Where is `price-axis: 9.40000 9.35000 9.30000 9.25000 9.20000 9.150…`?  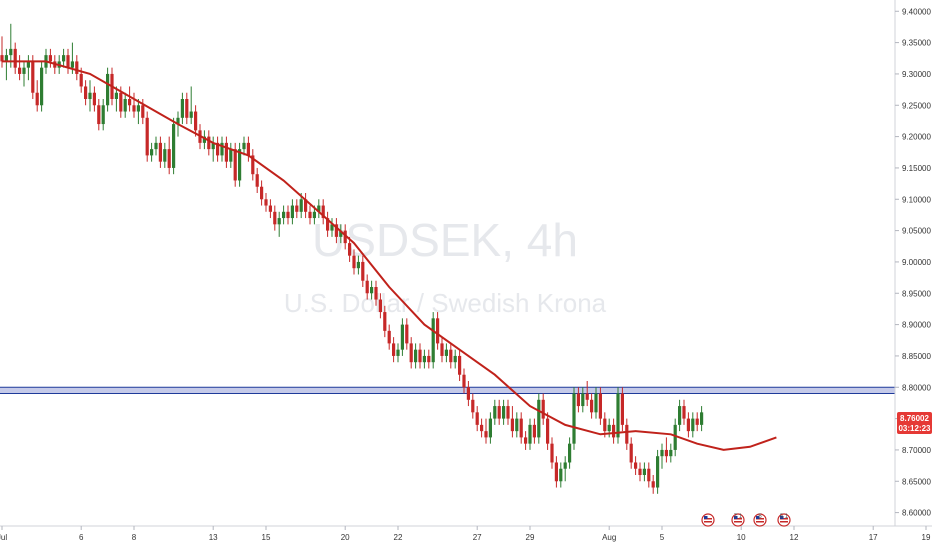
price-axis: 9.40000 9.35000 9.30000 9.25000 9.20000 9.150… is located at coordinates (913, 262).